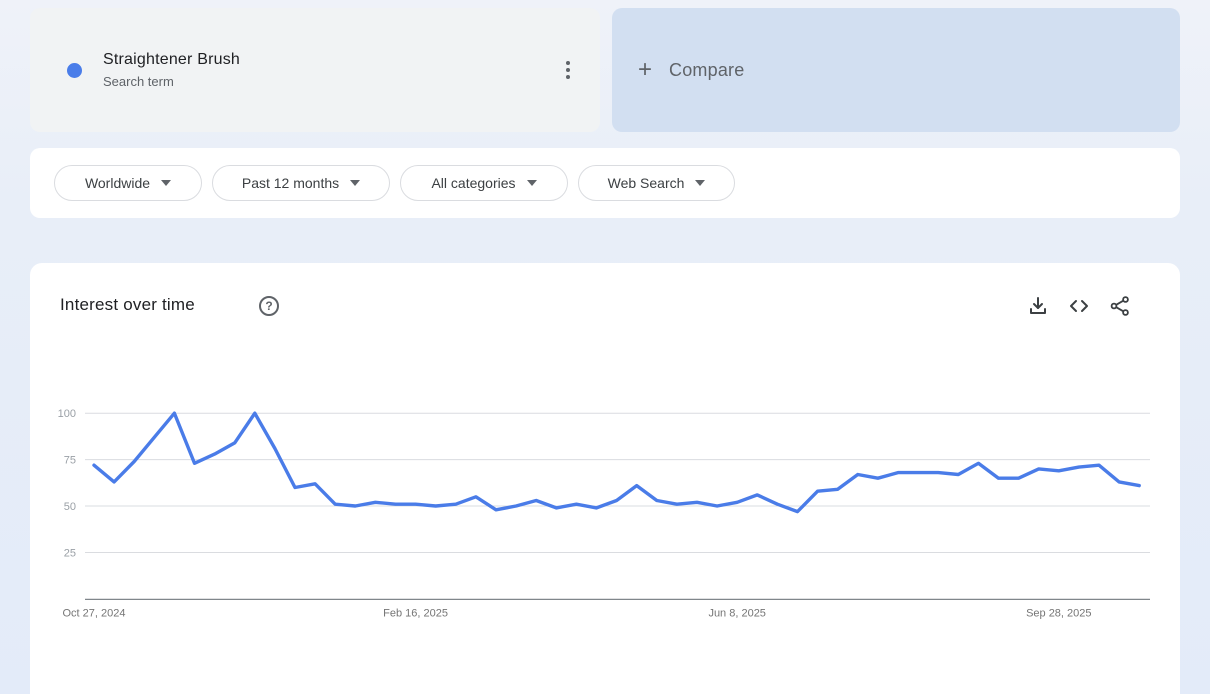 The width and height of the screenshot is (1210, 694). What do you see at coordinates (70, 554) in the screenshot?
I see `svg-text: 25` at bounding box center [70, 554].